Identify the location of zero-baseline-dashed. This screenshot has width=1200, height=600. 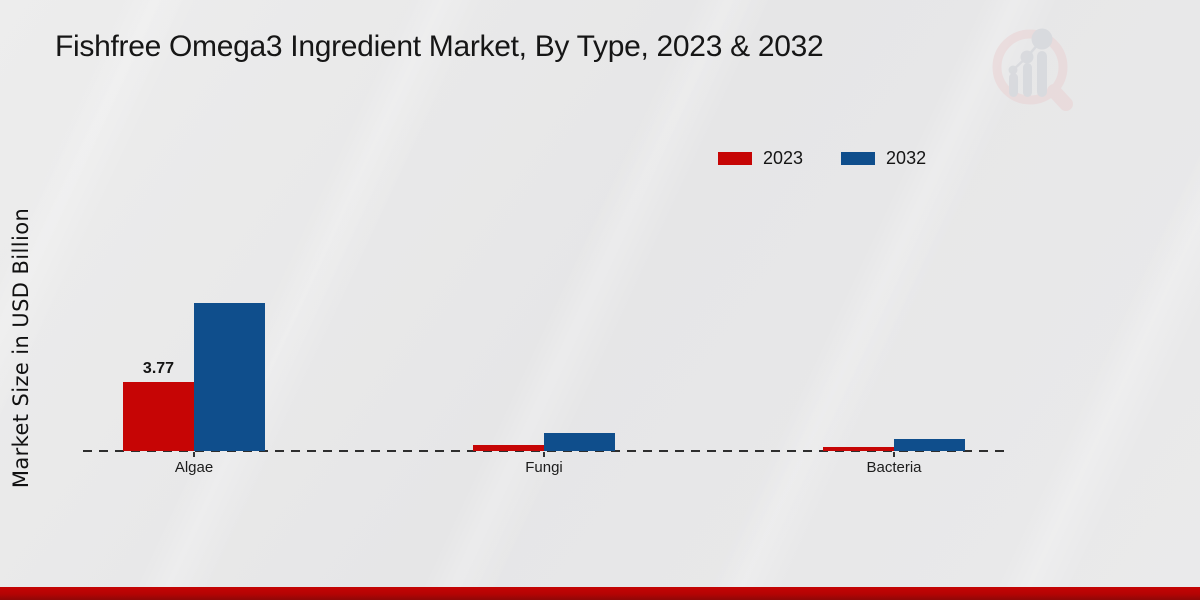
(545, 451).